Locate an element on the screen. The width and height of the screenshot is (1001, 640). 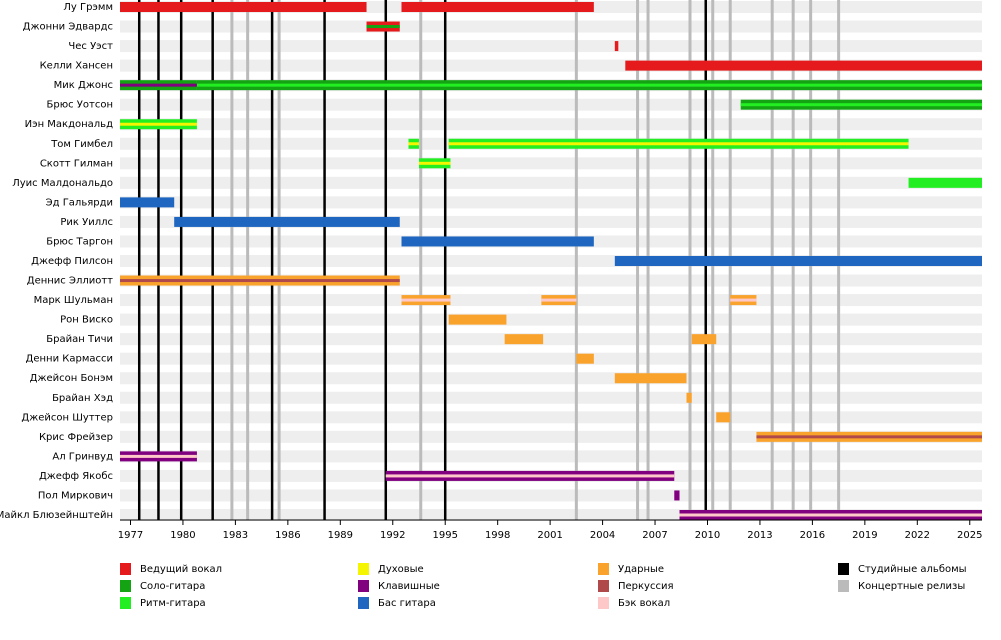
member-name: Мик Джонс is located at coordinates (83, 85).